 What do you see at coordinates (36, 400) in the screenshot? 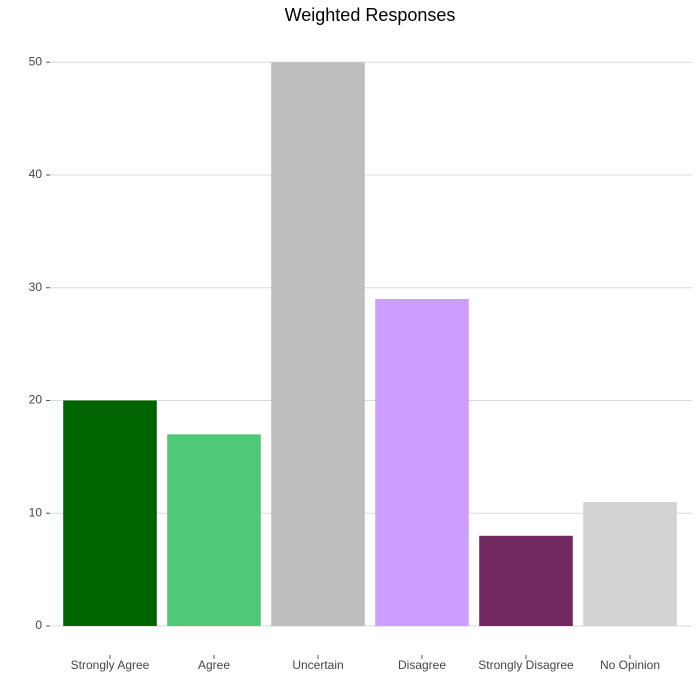
I see `y-tick-label: 20` at bounding box center [36, 400].